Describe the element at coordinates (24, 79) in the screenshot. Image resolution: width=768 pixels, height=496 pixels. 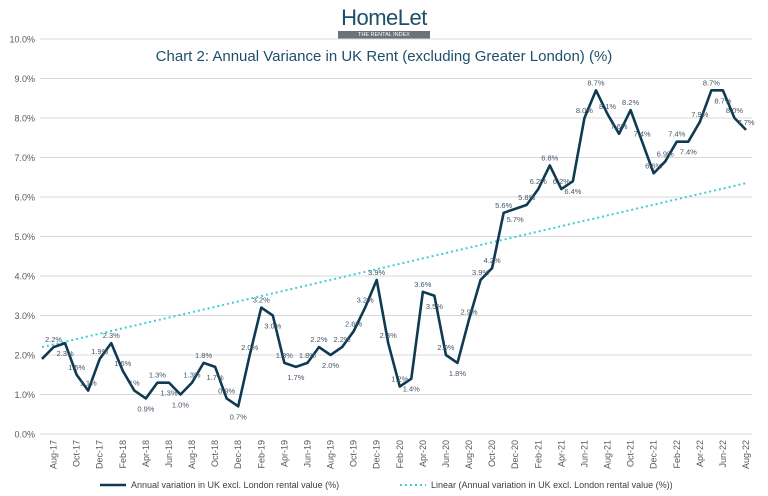
I see `y-tick-label: 9.0%` at that location.